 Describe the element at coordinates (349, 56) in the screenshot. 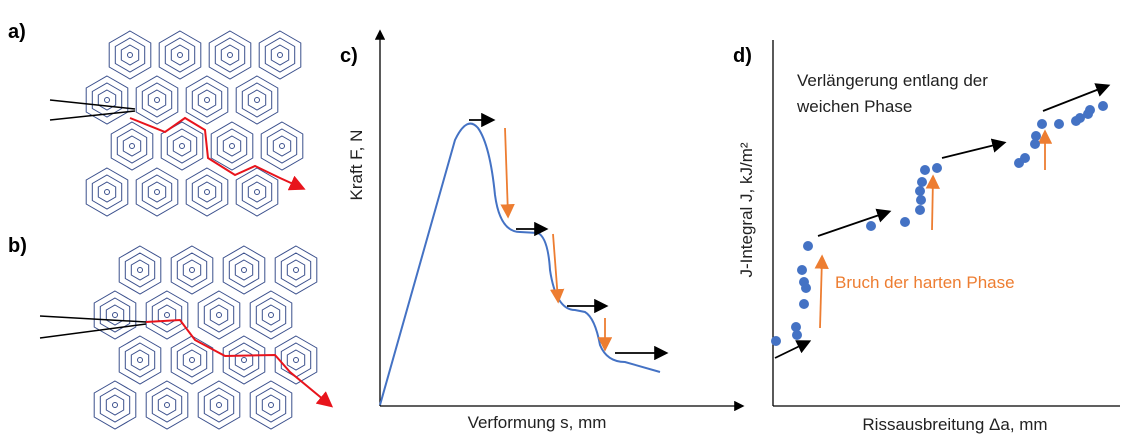

I see `panel-label: c)` at that location.